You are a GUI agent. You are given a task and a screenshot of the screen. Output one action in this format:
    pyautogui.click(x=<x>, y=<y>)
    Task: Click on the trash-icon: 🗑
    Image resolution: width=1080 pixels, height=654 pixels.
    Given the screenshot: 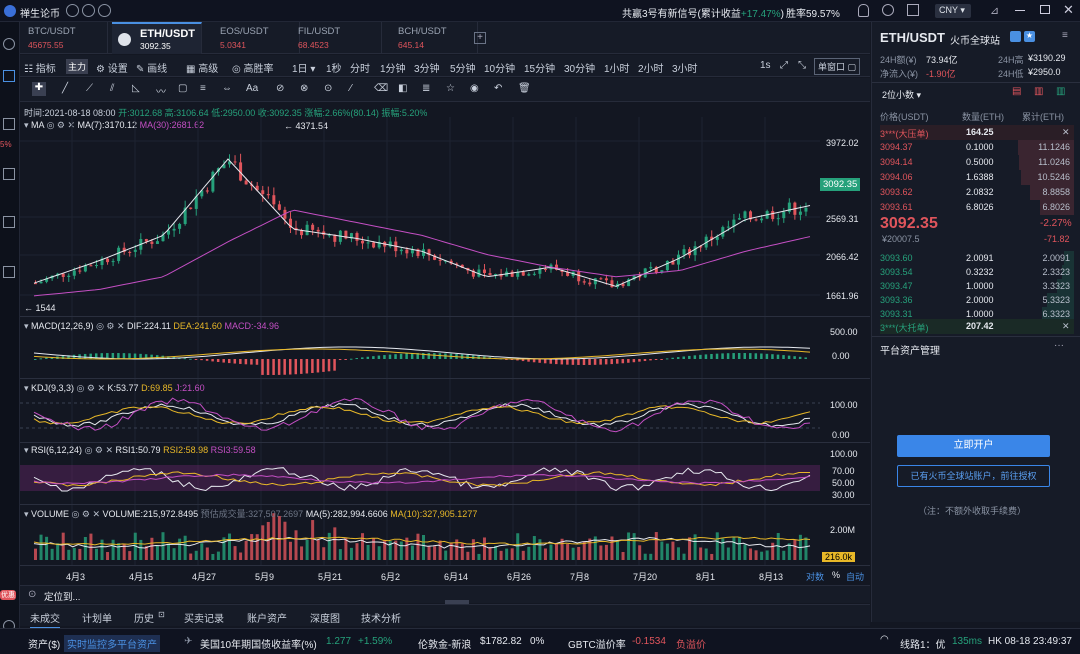 What is the action you would take?
    pyautogui.click(x=524, y=88)
    